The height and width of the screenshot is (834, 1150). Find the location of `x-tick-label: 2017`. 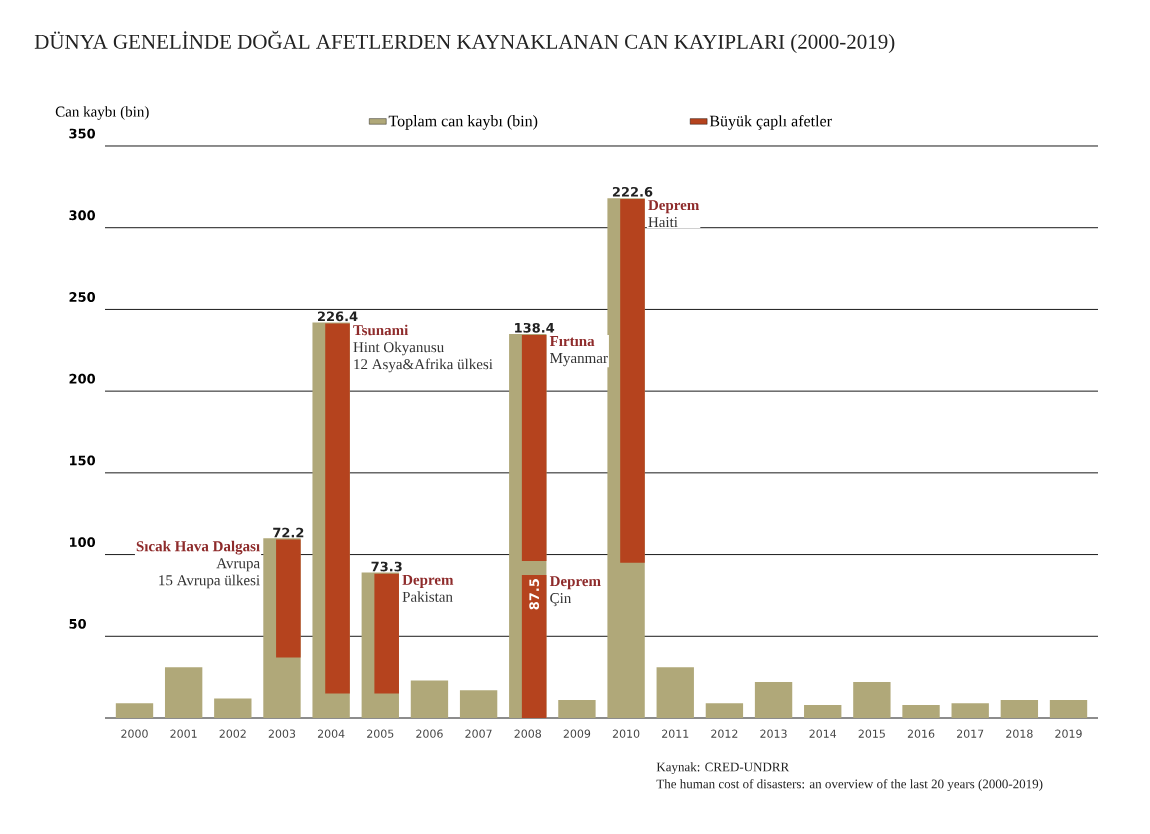

x-tick-label: 2017 is located at coordinates (970, 733).